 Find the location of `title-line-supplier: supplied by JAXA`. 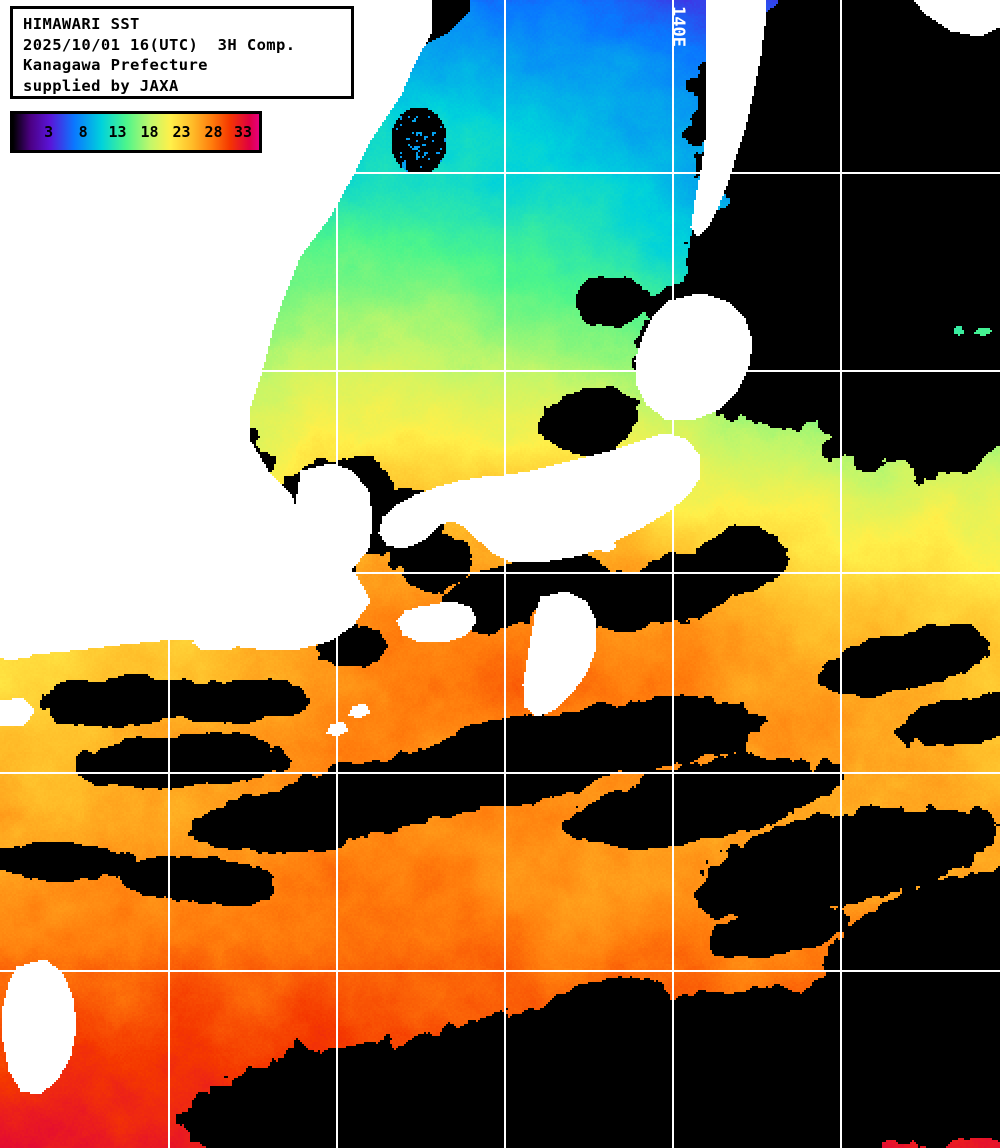

title-line-supplier: supplied by JAXA is located at coordinates (101, 85).